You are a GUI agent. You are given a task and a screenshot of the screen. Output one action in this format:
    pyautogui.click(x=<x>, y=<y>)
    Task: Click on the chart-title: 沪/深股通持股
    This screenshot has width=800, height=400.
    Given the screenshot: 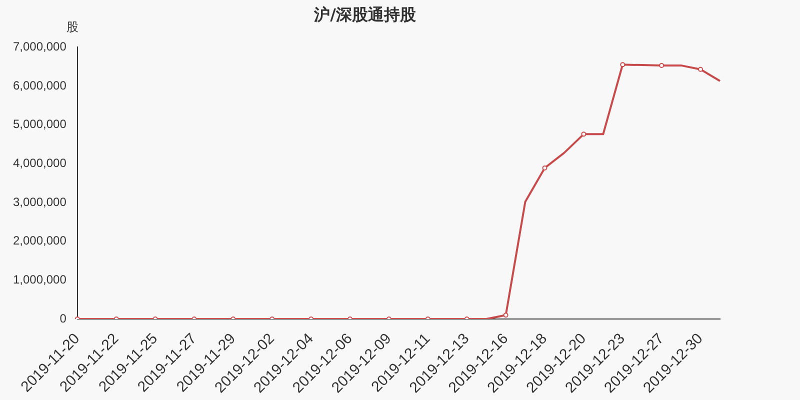 What is the action you would take?
    pyautogui.click(x=365, y=14)
    